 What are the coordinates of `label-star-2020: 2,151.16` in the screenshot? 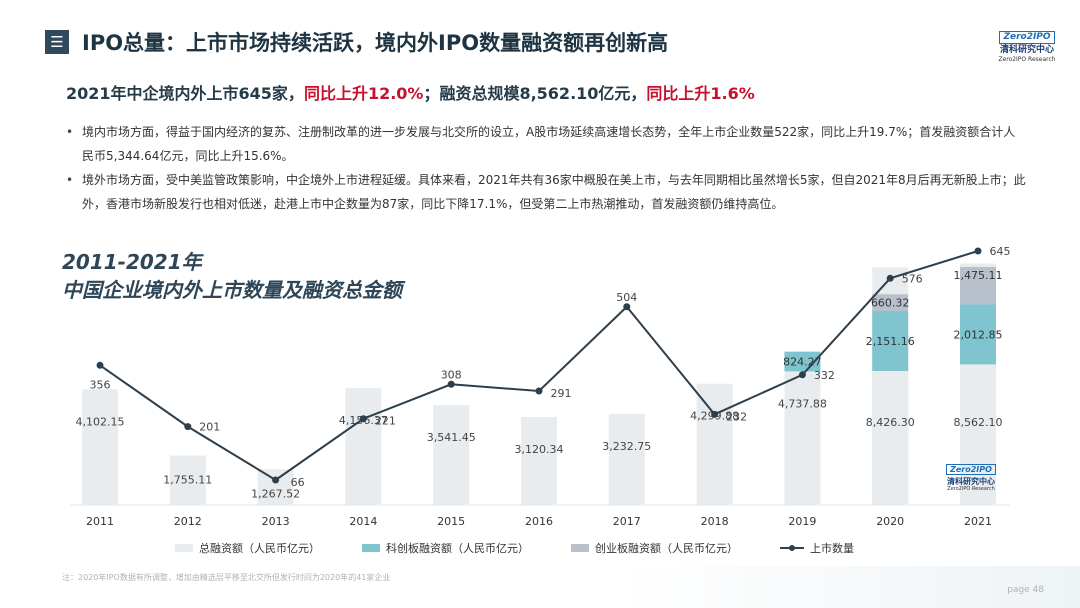 It's located at (890, 341).